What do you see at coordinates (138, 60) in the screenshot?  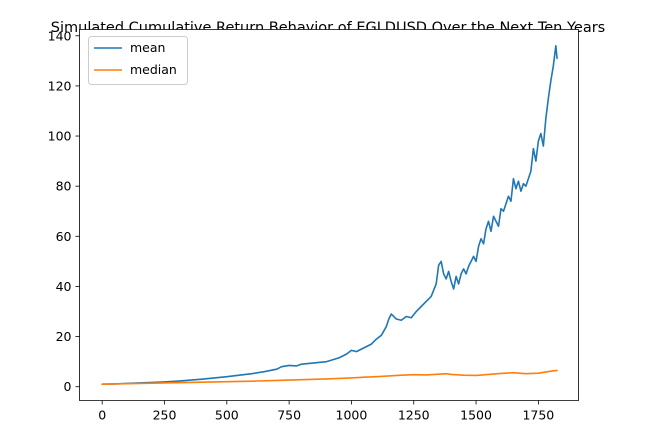 I see `legend: mean median` at bounding box center [138, 60].